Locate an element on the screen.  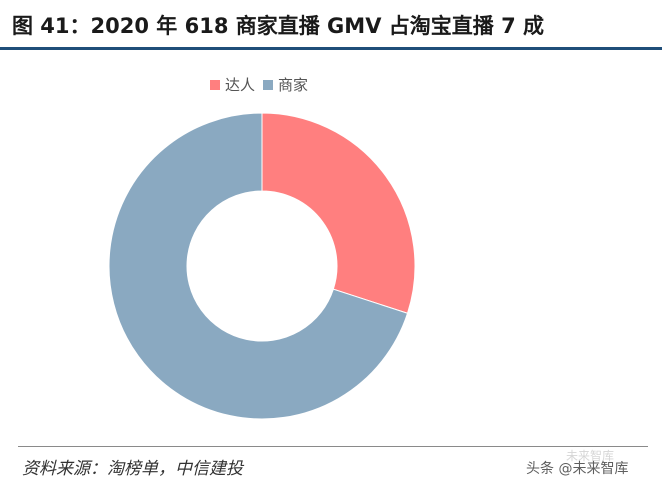
legend-label-daren: 达人 is located at coordinates (240, 85).